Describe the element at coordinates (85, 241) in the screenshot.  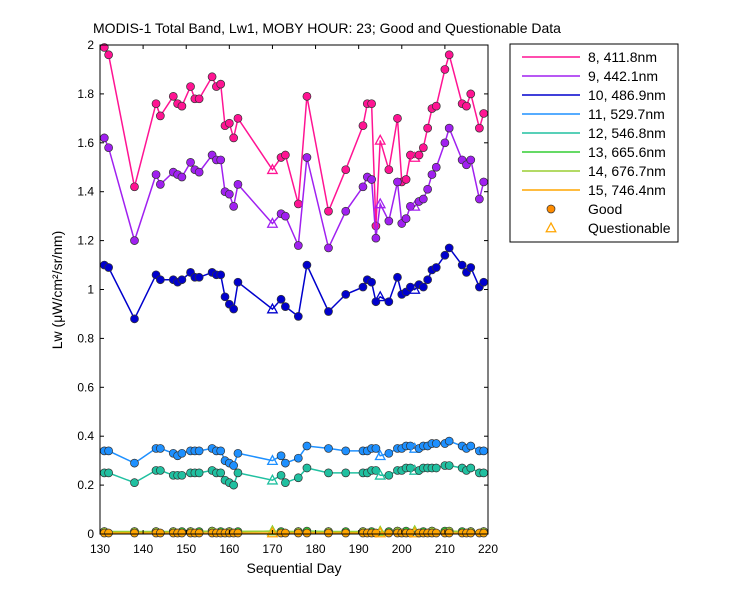
I see `y-tick-label: 1.2` at that location.